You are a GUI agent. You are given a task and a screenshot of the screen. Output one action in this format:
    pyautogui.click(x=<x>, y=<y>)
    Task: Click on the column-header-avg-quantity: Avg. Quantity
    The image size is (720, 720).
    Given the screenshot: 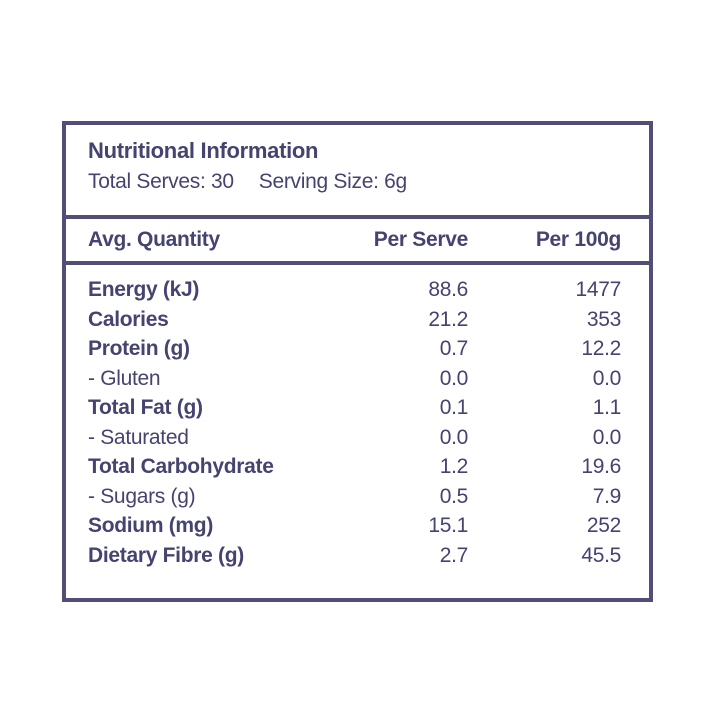 What is the action you would take?
    pyautogui.click(x=154, y=239)
    